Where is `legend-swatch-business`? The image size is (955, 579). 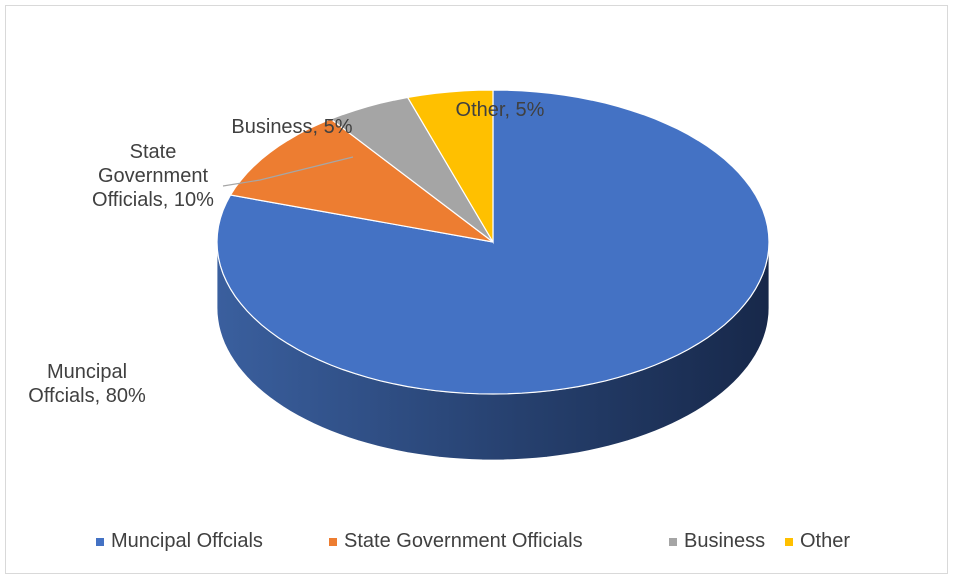 legend-swatch-business is located at coordinates (673, 542).